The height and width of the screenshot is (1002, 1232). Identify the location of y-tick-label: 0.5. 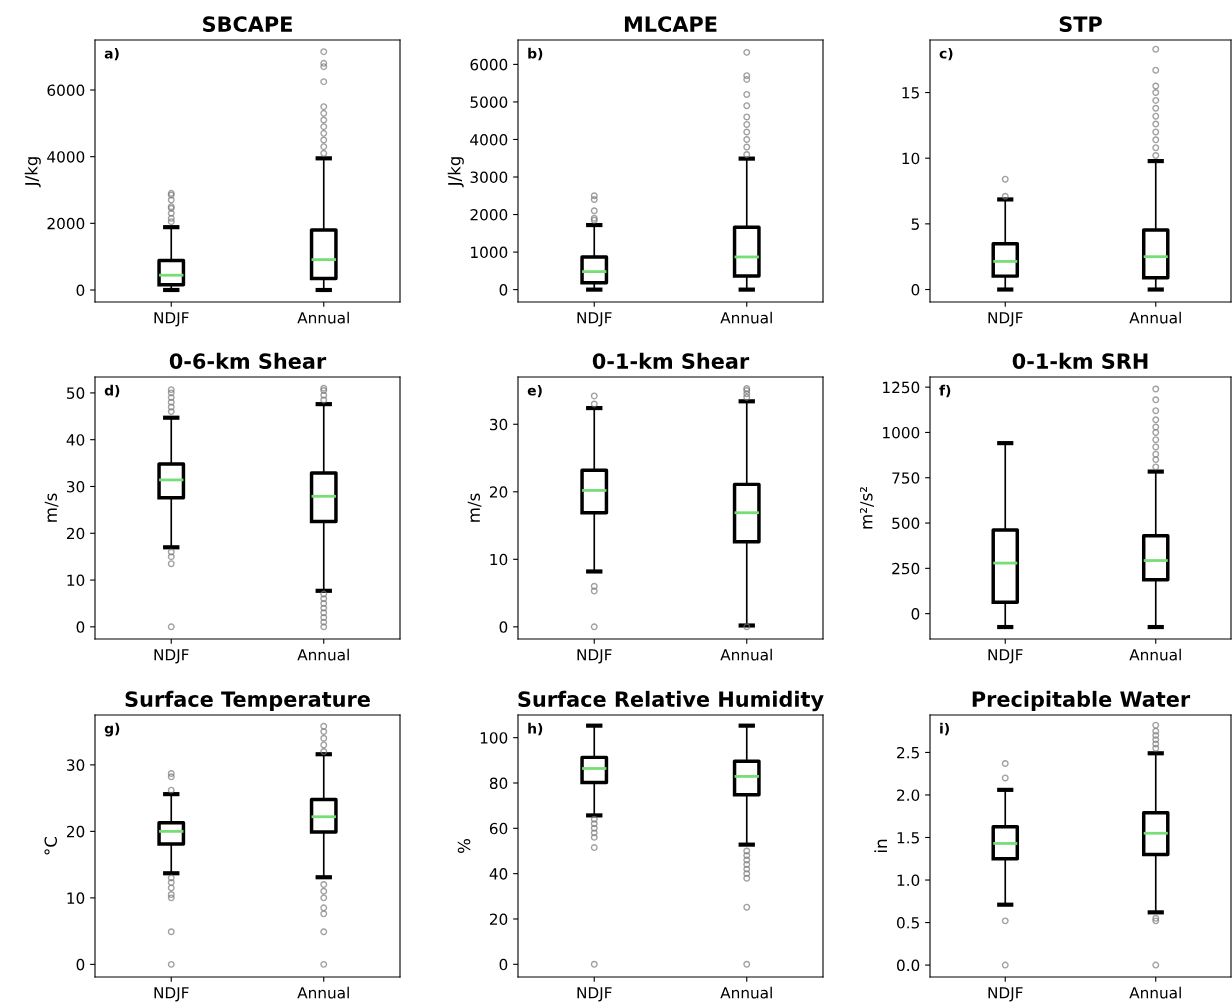
(907, 923).